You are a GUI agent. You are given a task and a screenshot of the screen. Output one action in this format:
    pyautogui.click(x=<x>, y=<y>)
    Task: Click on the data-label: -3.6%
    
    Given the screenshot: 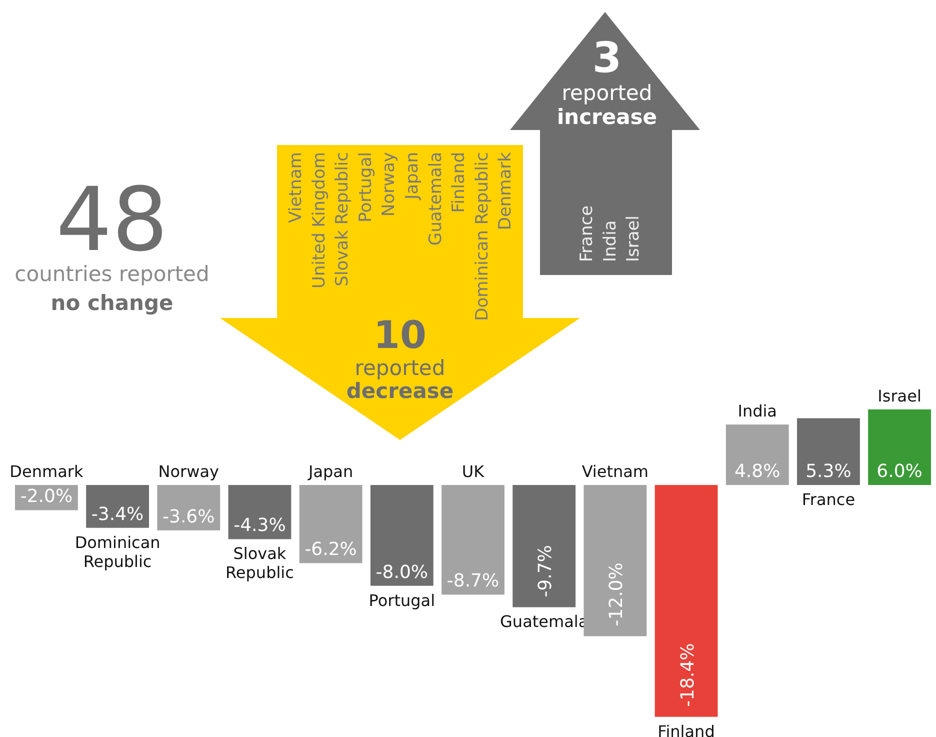 What is the action you would take?
    pyautogui.click(x=188, y=517)
    